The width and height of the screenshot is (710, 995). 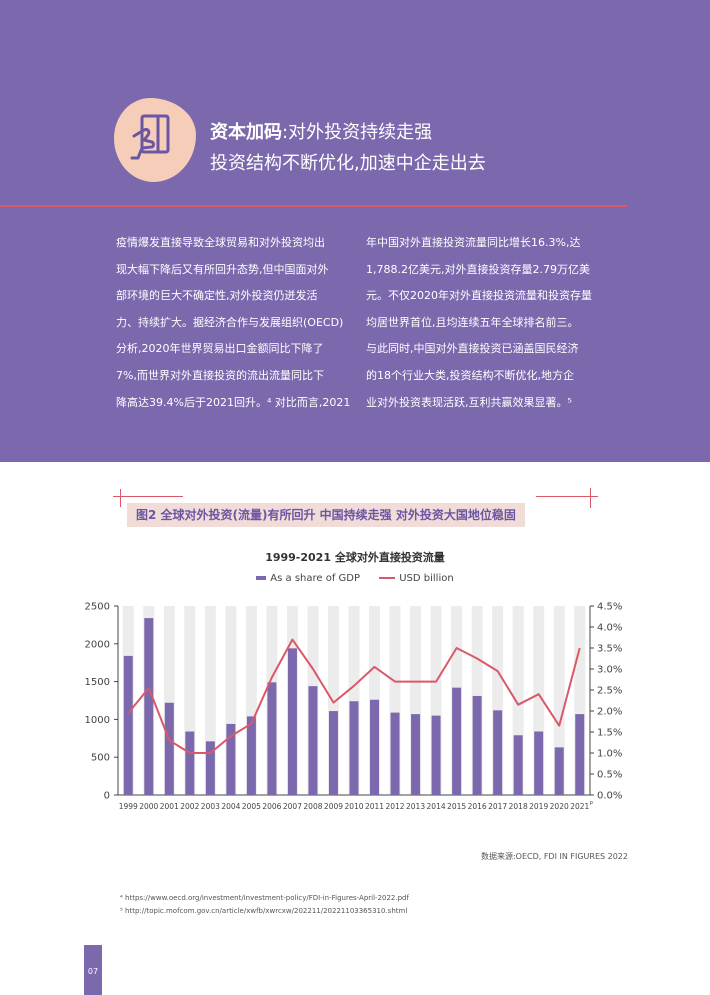 What do you see at coordinates (478, 269) in the screenshot?
I see `body-line: 1,788.2亿美元,对外直接投资存量2.79万亿美` at bounding box center [478, 269].